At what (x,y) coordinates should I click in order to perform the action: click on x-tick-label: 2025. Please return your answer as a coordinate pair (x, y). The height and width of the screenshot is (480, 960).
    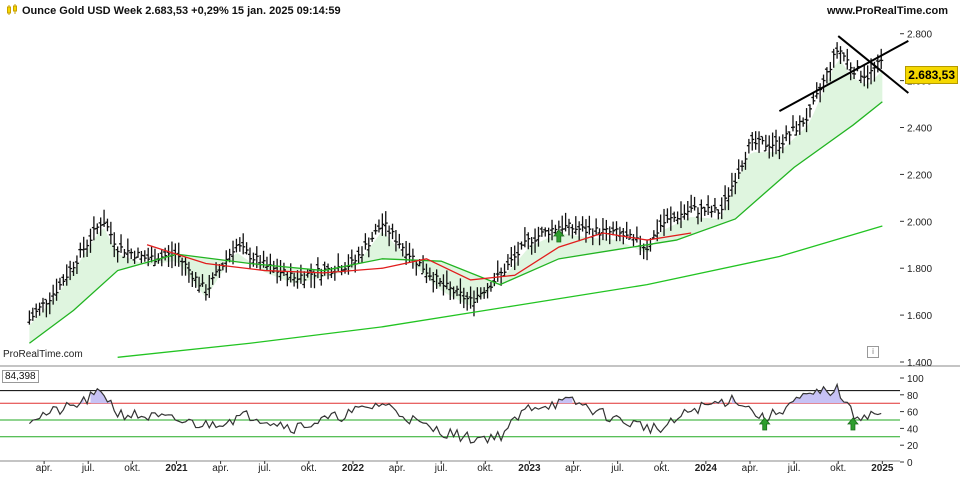
    Looking at the image, I should click on (882, 468).